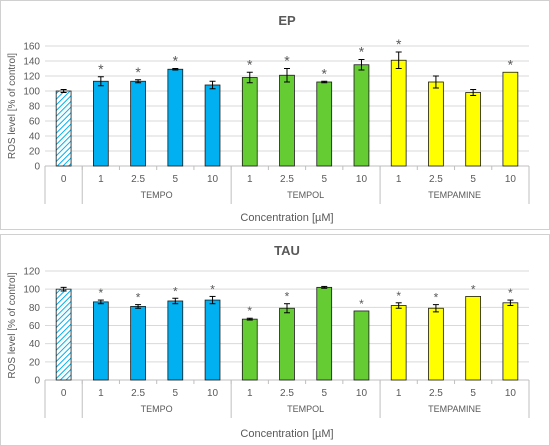  Describe the element at coordinates (31, 62) in the screenshot. I see `y-tick-label: 140` at that location.